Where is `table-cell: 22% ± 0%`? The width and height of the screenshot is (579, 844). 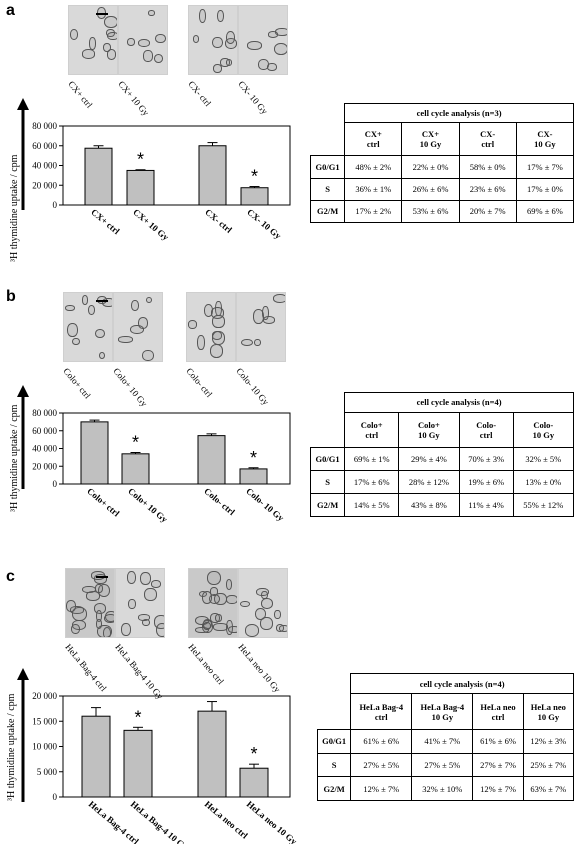 table-cell: 22% ± 0% is located at coordinates (430, 167).